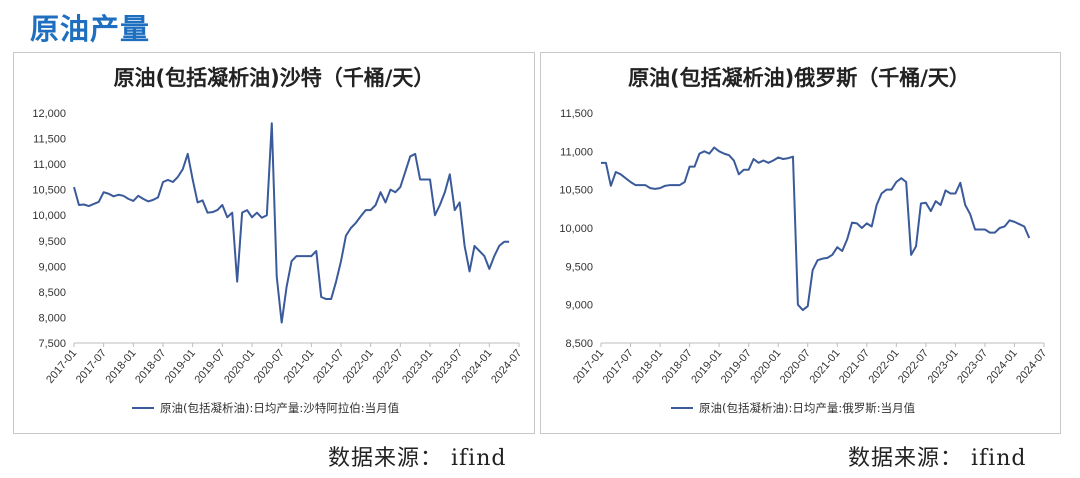 The height and width of the screenshot is (478, 1080). Describe the element at coordinates (807, 408) in the screenshot. I see `legend-label: 原油(包括凝析油):日均产量:俄罗斯:当月值` at that location.